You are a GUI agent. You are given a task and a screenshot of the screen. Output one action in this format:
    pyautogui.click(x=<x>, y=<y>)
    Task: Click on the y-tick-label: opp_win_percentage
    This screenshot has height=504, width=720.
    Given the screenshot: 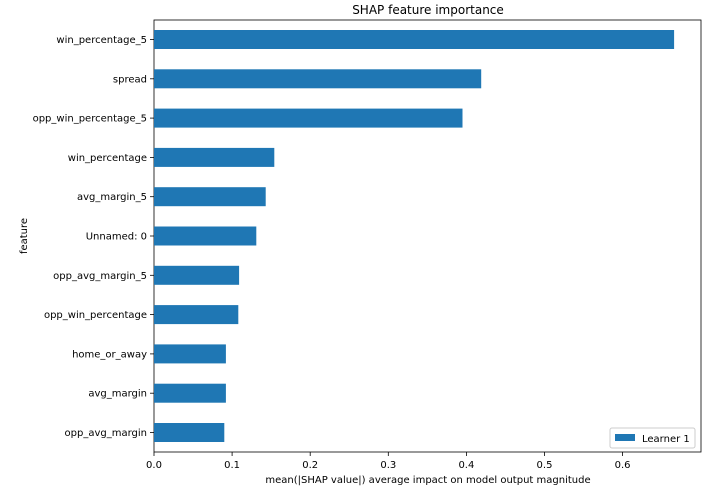 What is the action you would take?
    pyautogui.click(x=95, y=315)
    